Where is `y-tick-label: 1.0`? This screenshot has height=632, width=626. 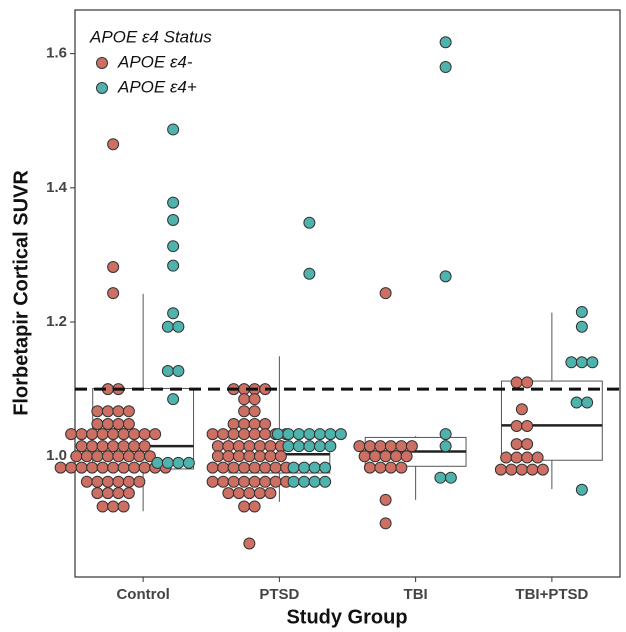 y-tick-label: 1.0 is located at coordinates (56, 455).